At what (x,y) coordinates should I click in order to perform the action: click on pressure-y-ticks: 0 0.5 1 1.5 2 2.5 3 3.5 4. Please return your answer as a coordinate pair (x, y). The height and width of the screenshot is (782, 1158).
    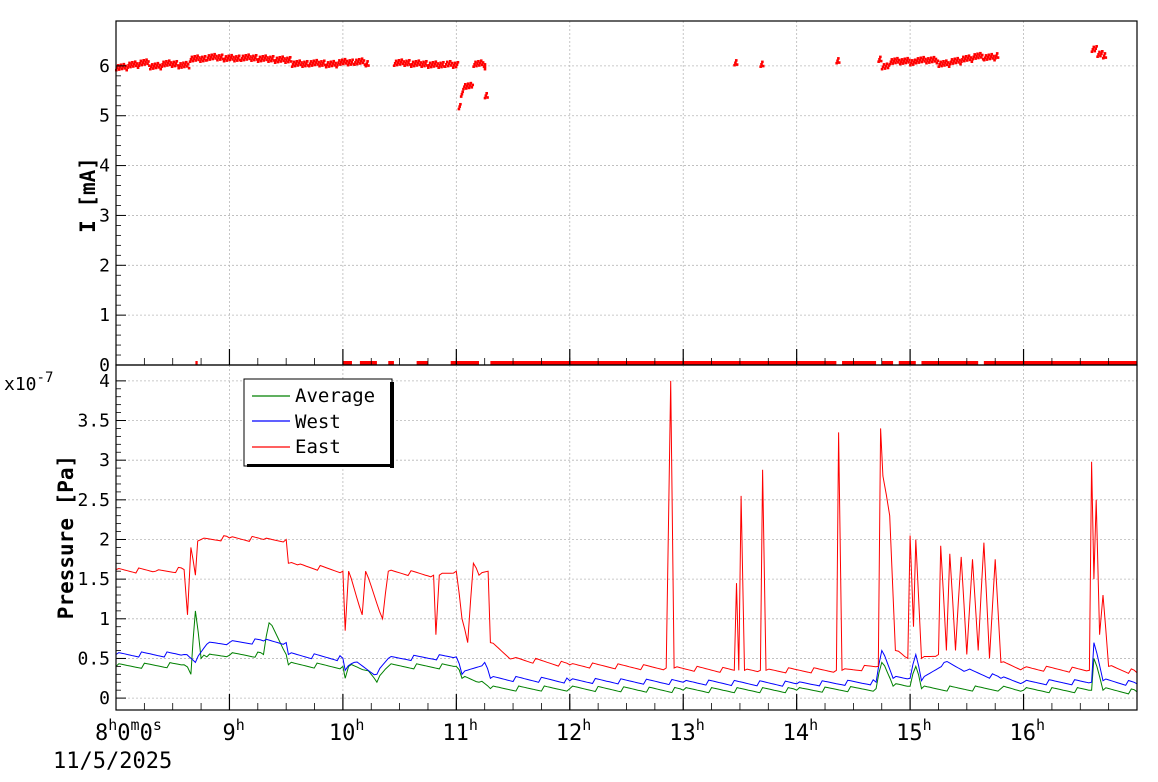
    Looking at the image, I should click on (101, 540).